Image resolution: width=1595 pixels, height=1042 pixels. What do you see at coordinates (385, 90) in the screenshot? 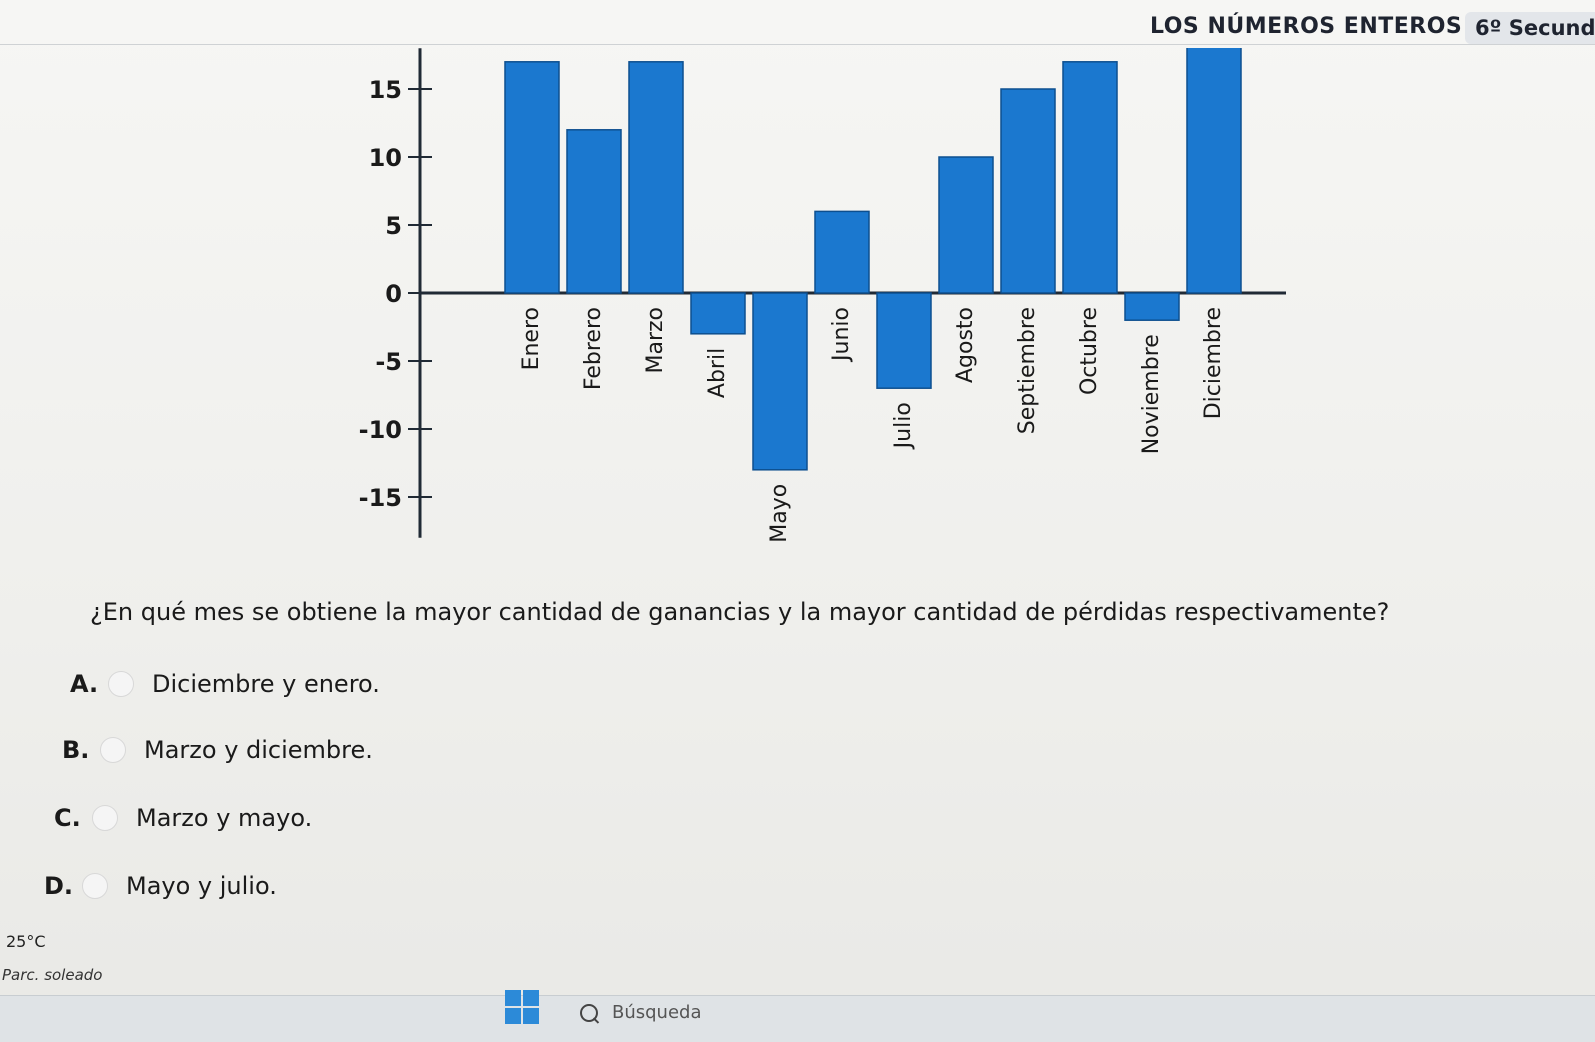
I see `y-tick-label: 15` at bounding box center [385, 90].